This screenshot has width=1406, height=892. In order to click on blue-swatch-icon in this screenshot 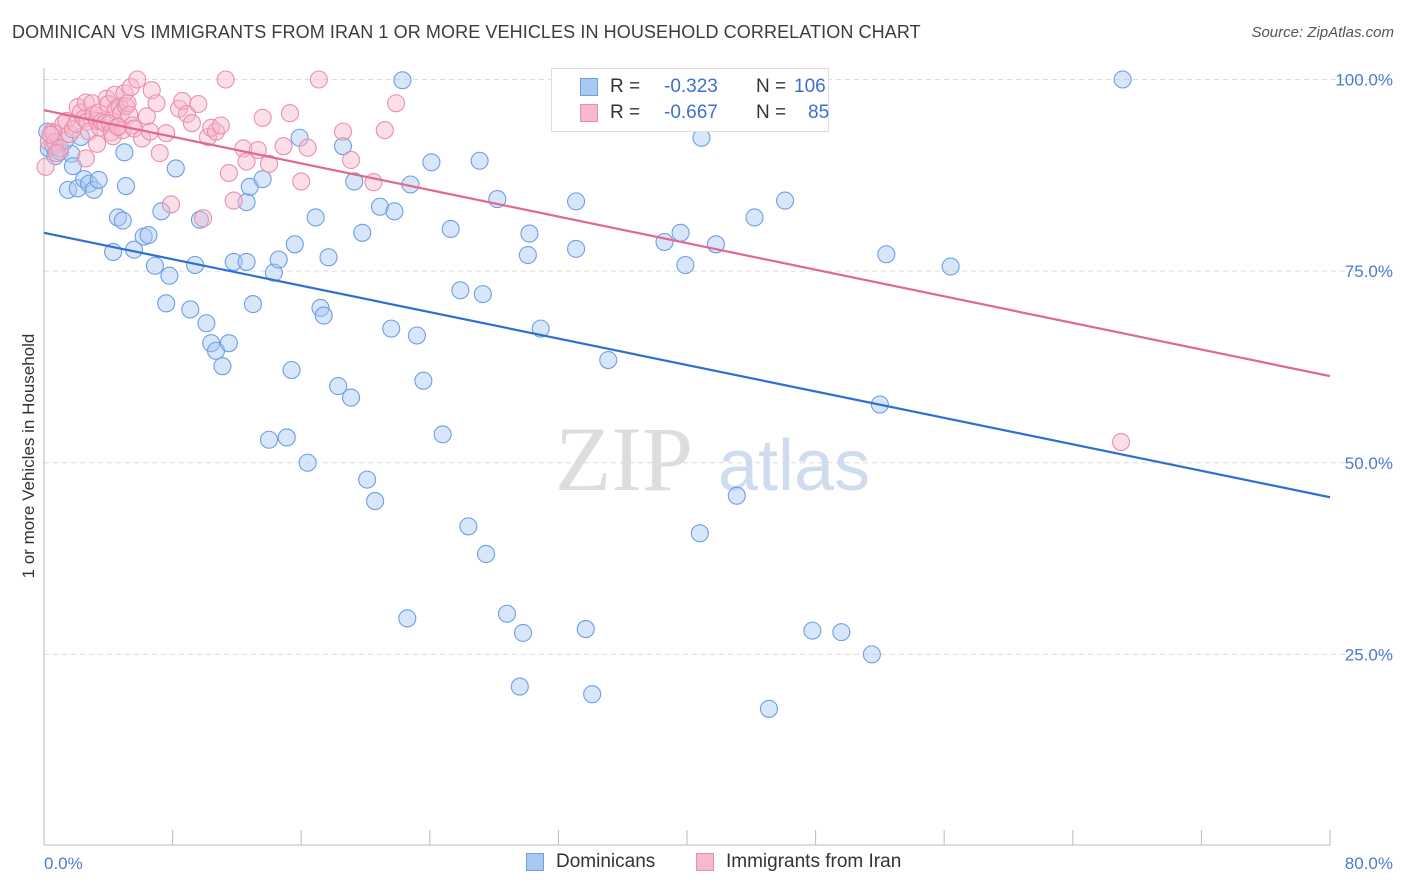, I will do `click(535, 862)`.